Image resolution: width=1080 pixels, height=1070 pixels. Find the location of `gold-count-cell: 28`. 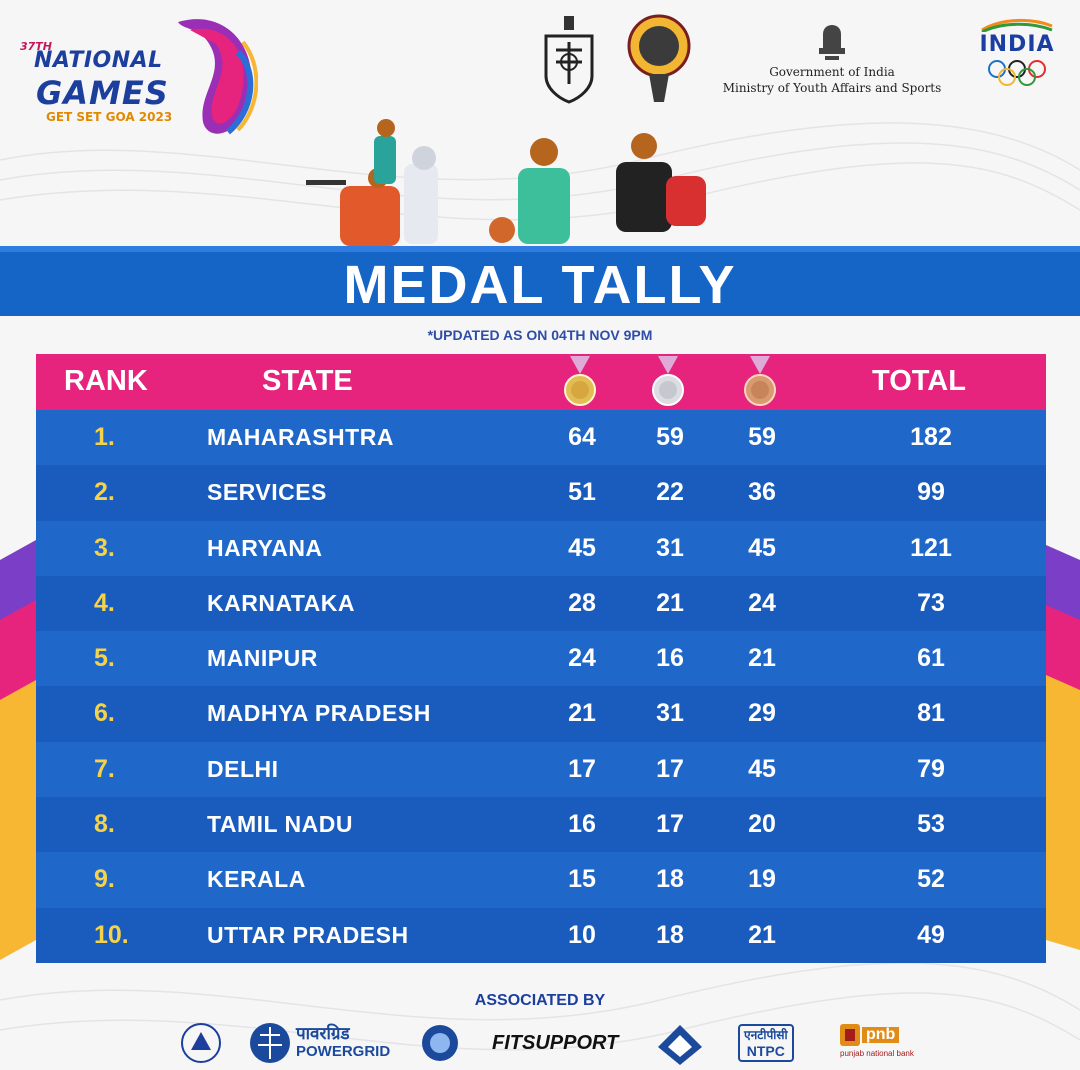

gold-count-cell: 28 is located at coordinates (582, 602).